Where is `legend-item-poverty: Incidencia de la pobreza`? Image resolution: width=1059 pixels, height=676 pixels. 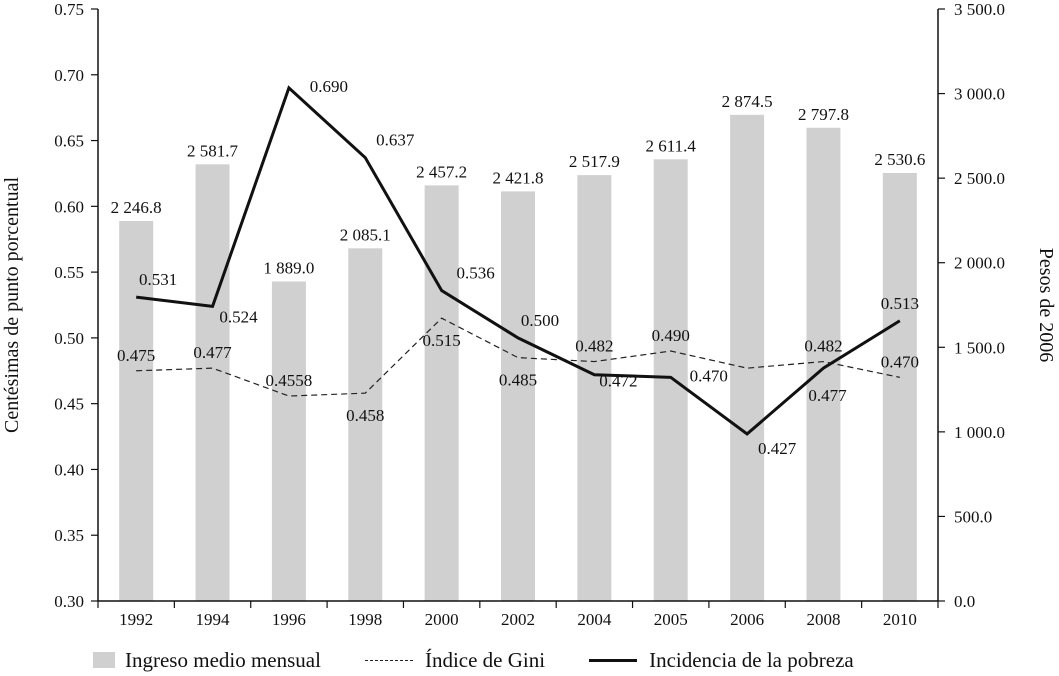
legend-item-poverty: Incidencia de la pobreza is located at coordinates (721, 660).